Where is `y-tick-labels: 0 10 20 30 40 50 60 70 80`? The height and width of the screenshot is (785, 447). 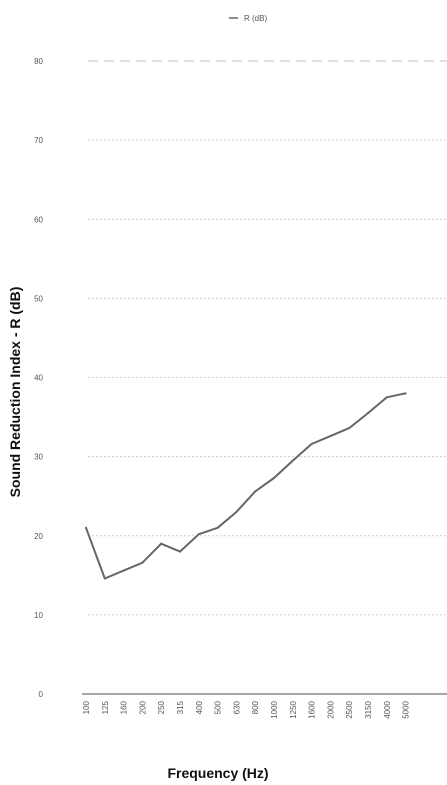 y-tick-labels: 0 10 20 30 40 50 60 70 80 is located at coordinates (38, 378).